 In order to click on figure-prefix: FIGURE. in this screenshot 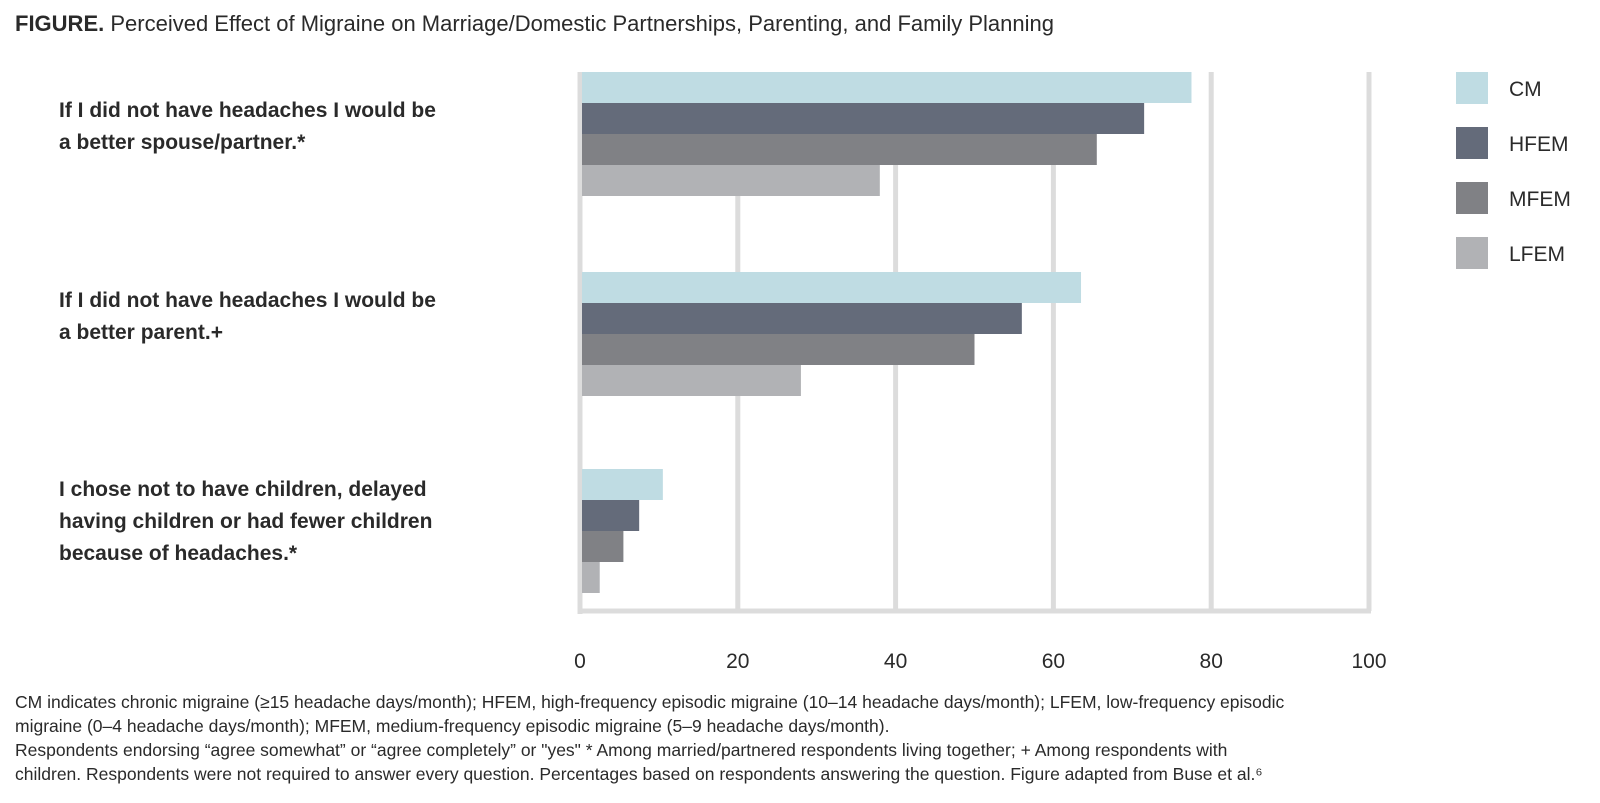, I will do `click(60, 23)`.